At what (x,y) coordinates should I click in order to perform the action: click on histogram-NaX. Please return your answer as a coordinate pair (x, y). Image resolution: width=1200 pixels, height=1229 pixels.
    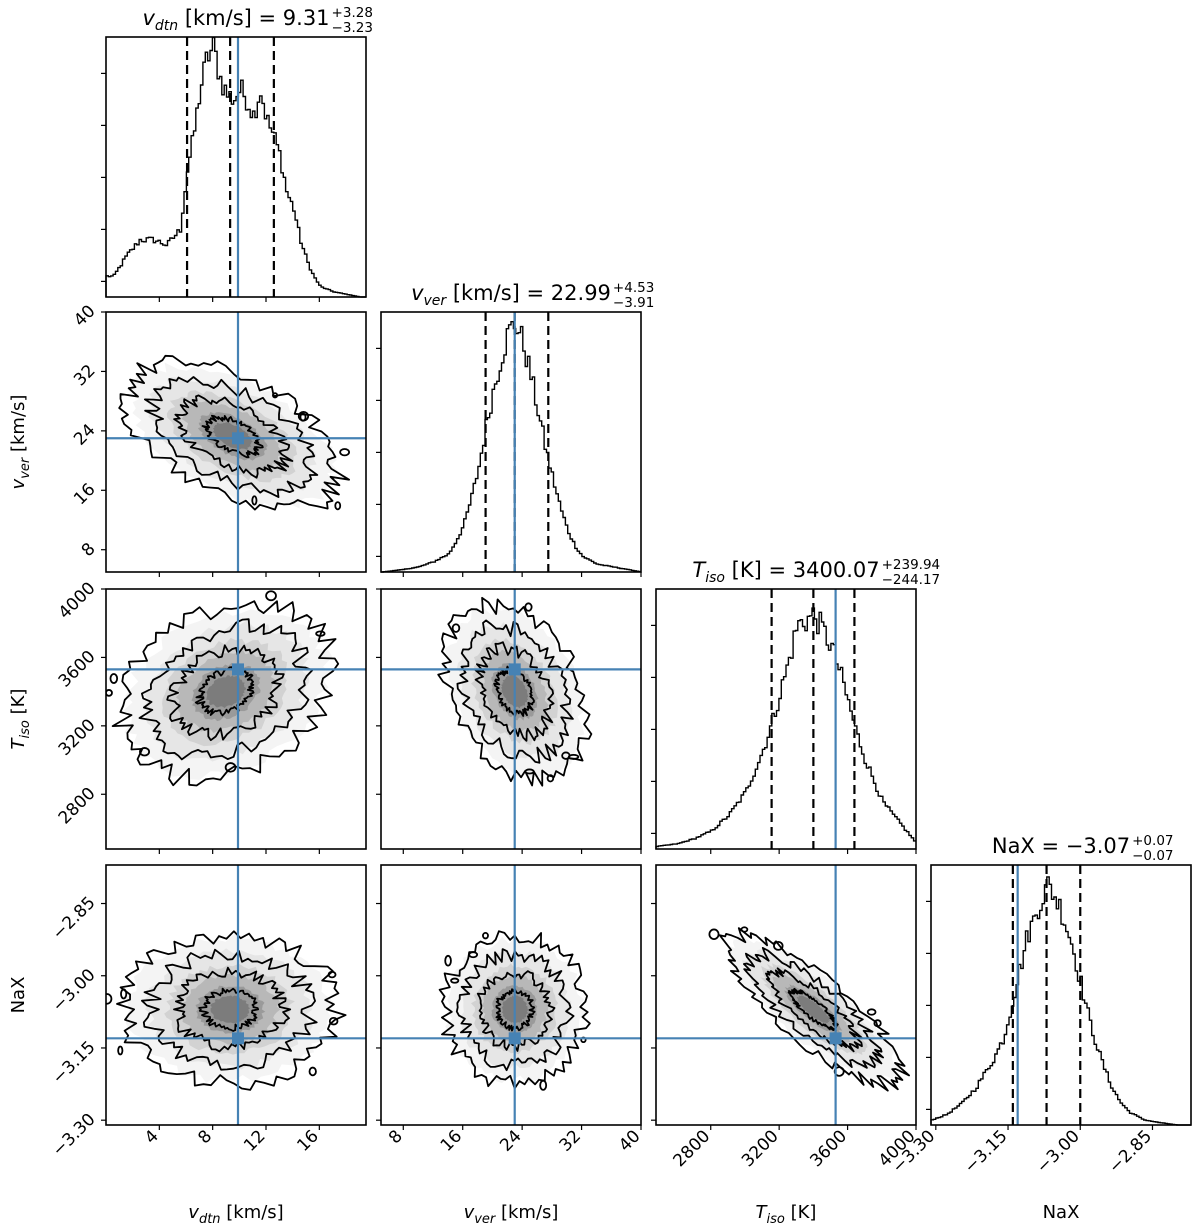
    Looking at the image, I should click on (1060, 1001).